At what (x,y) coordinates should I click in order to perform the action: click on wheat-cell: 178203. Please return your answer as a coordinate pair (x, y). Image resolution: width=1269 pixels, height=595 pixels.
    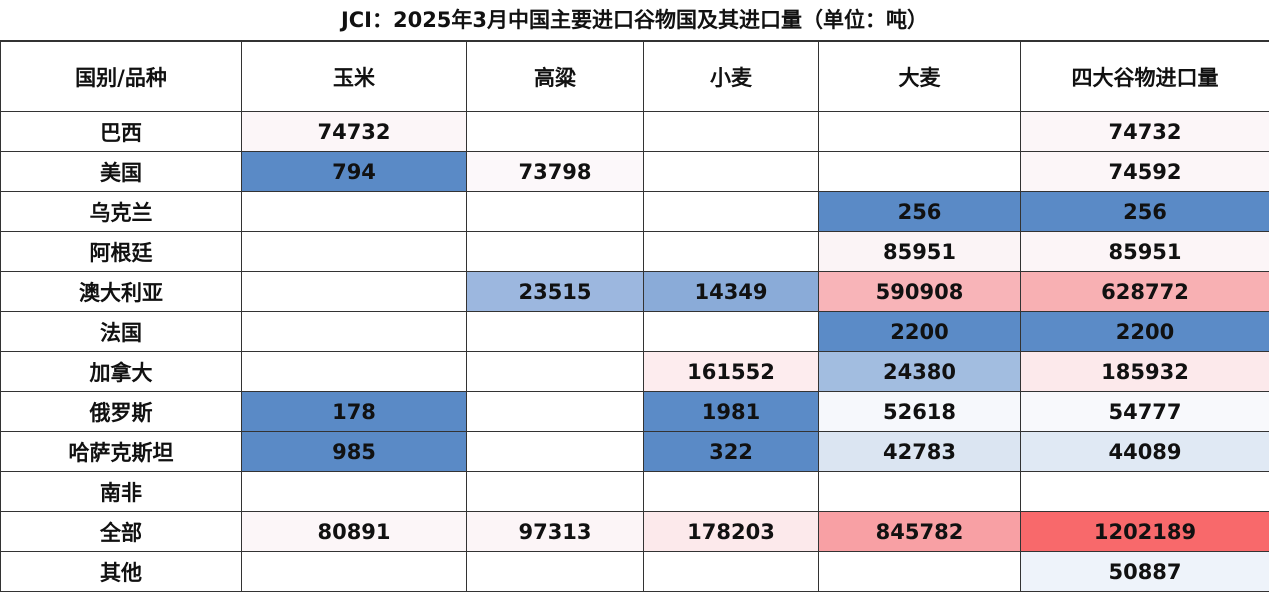
    Looking at the image, I should click on (731, 531).